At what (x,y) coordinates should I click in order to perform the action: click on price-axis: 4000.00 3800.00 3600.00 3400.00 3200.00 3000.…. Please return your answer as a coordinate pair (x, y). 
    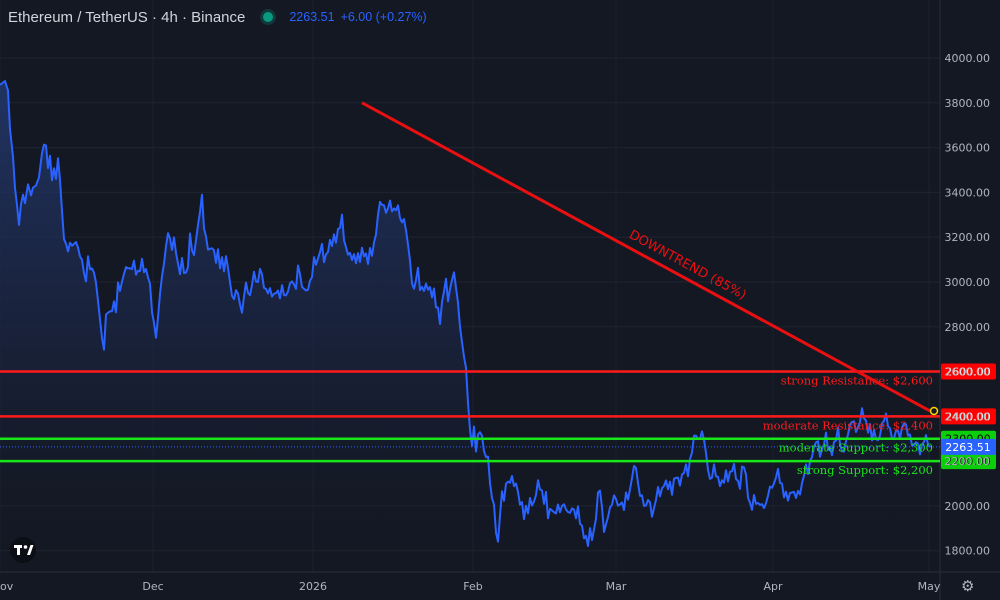
    Looking at the image, I should click on (968, 305).